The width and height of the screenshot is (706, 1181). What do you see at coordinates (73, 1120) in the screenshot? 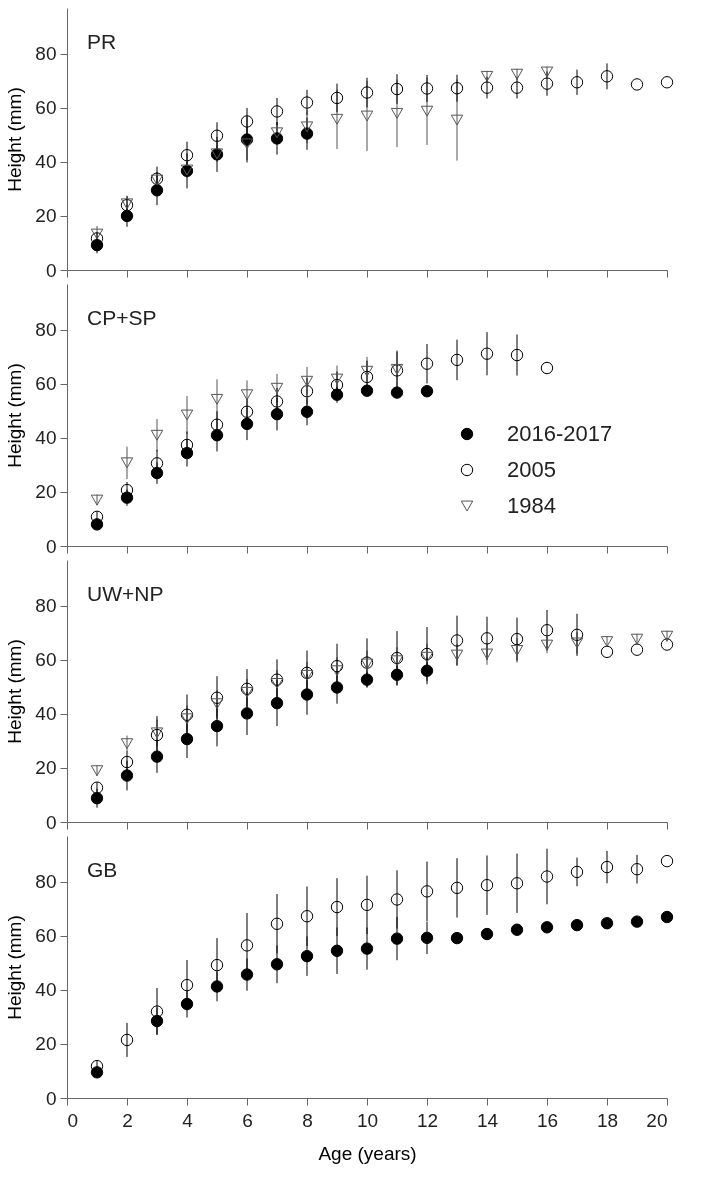
I see `x-tick-label: 0` at bounding box center [73, 1120].